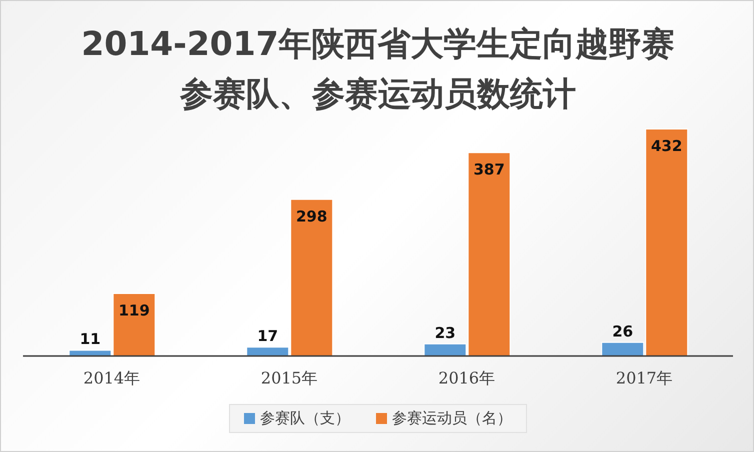 This screenshot has width=754, height=452. What do you see at coordinates (305, 418) in the screenshot?
I see `legend-label: 参赛队（支）` at bounding box center [305, 418].